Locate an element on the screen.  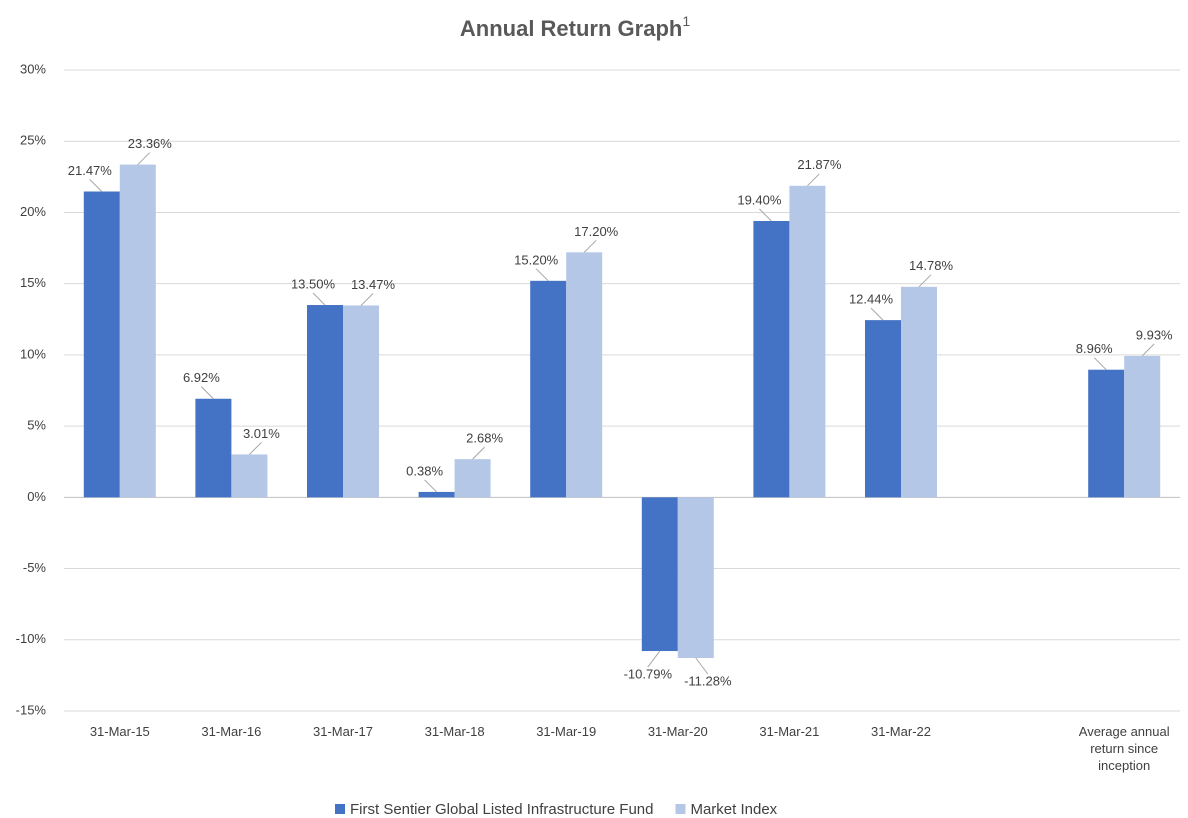
title-text: Annual Return Graph is located at coordinates (571, 28).